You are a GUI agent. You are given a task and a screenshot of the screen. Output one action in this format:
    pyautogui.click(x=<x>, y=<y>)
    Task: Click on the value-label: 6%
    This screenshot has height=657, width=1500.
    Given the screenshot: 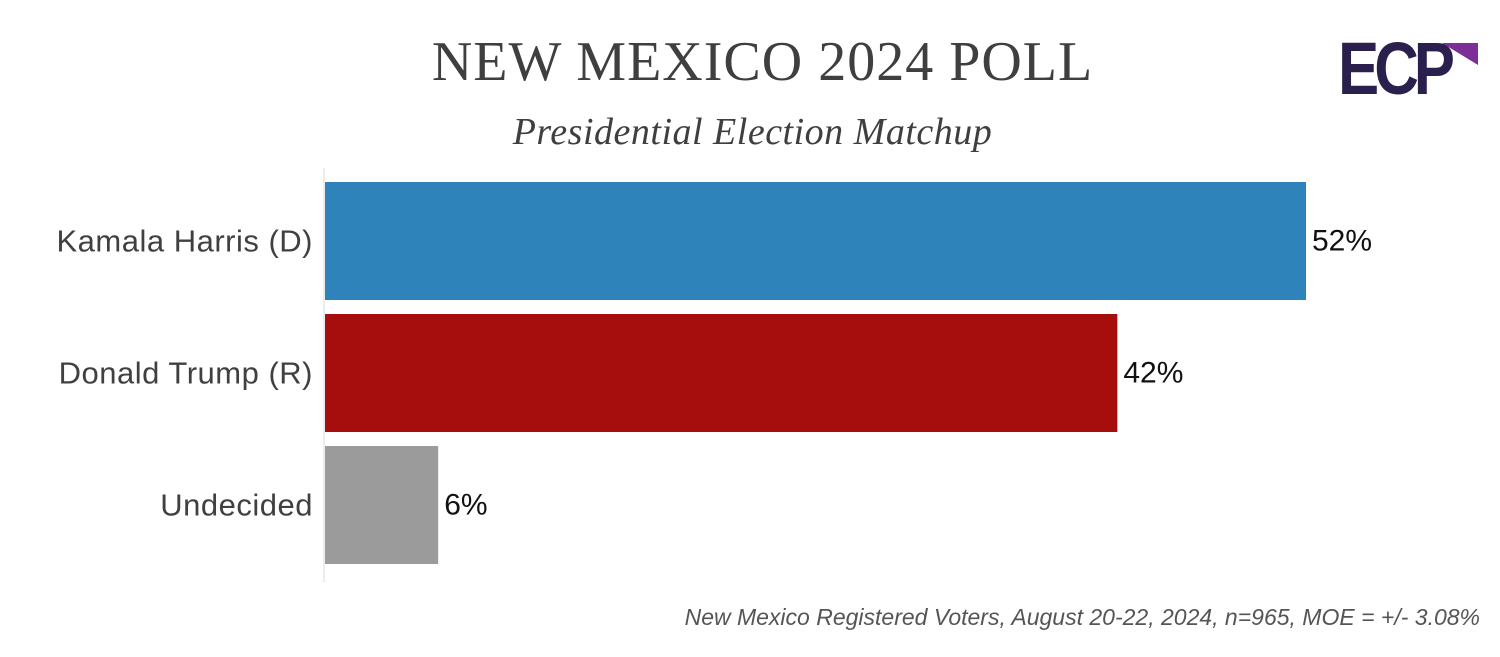 What is the action you would take?
    pyautogui.click(x=465, y=505)
    